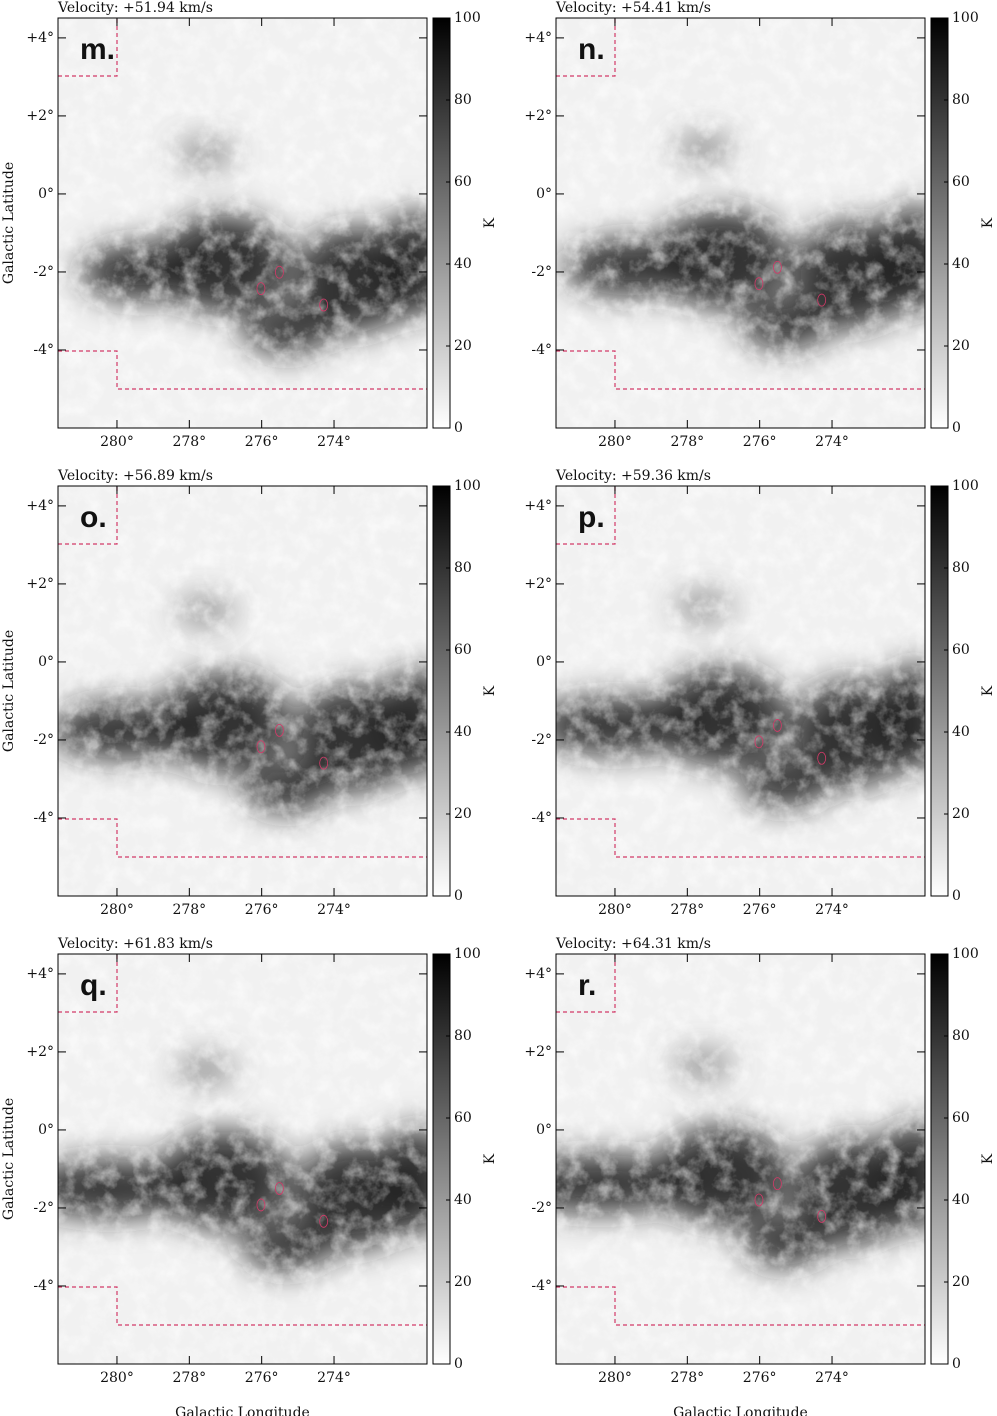 The width and height of the screenshot is (997, 1416). I want to click on panel-label: n., so click(591, 49).